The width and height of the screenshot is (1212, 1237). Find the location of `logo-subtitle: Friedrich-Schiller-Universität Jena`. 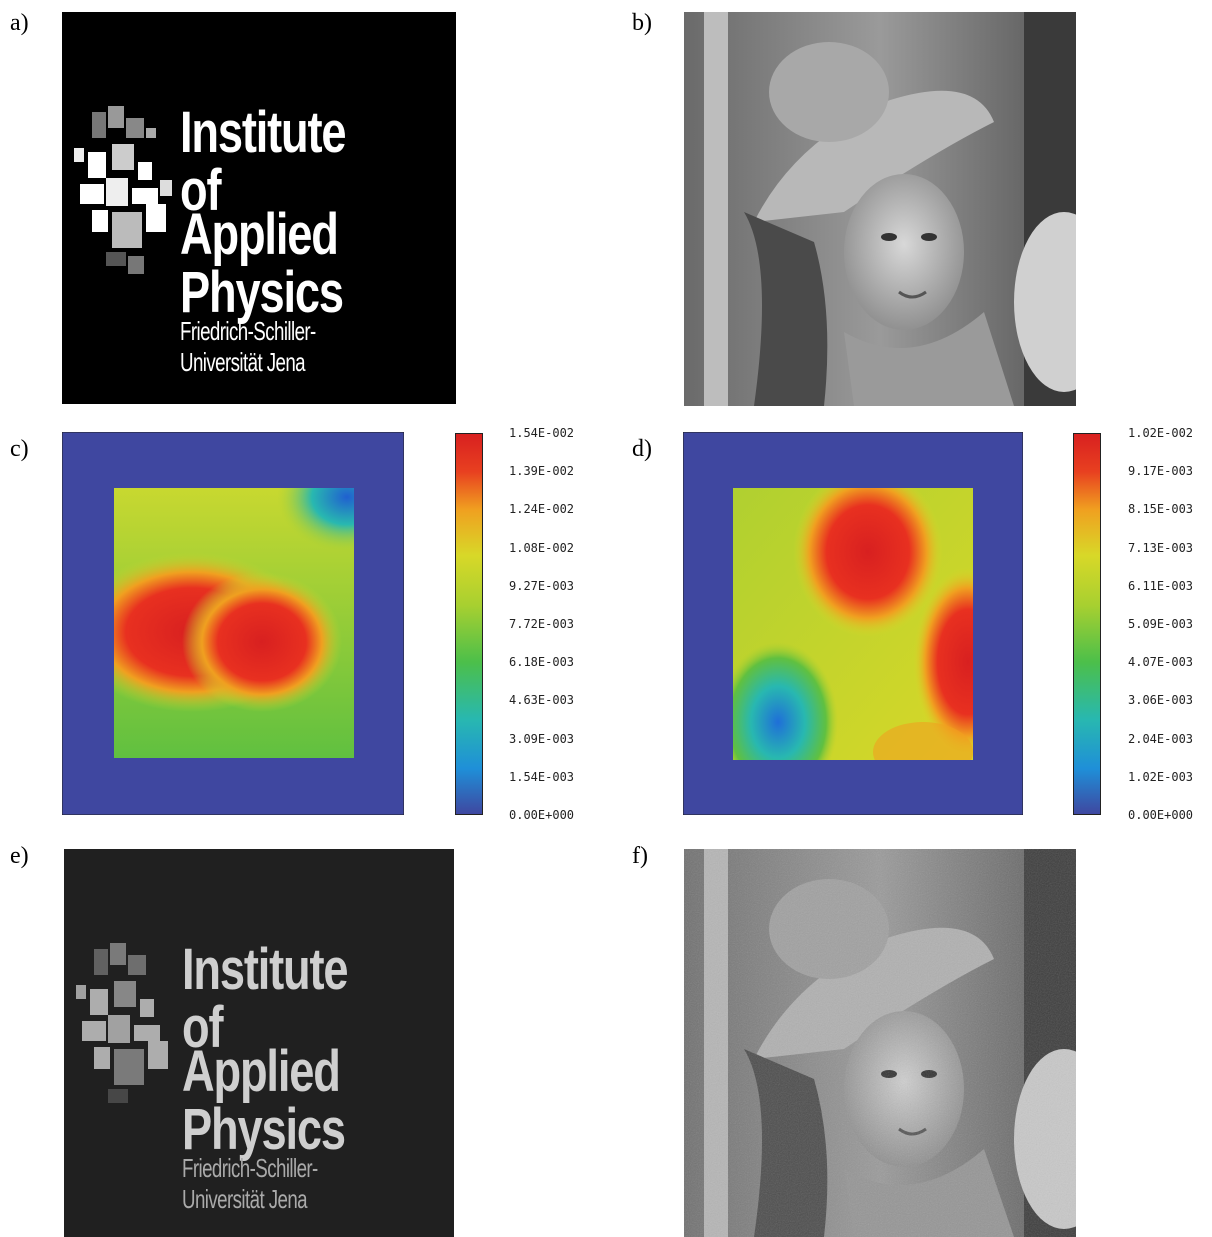

logo-subtitle: Friedrich-Schiller-Universität Jena is located at coordinates (248, 346).